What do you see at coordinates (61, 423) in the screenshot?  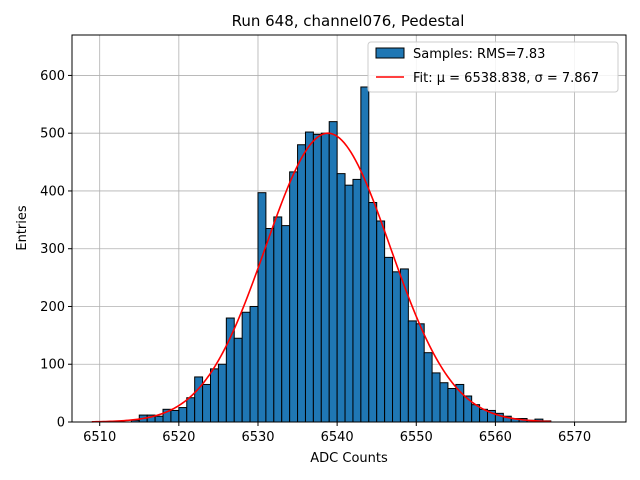 I see `y-tick-label-0: 0` at bounding box center [61, 423].